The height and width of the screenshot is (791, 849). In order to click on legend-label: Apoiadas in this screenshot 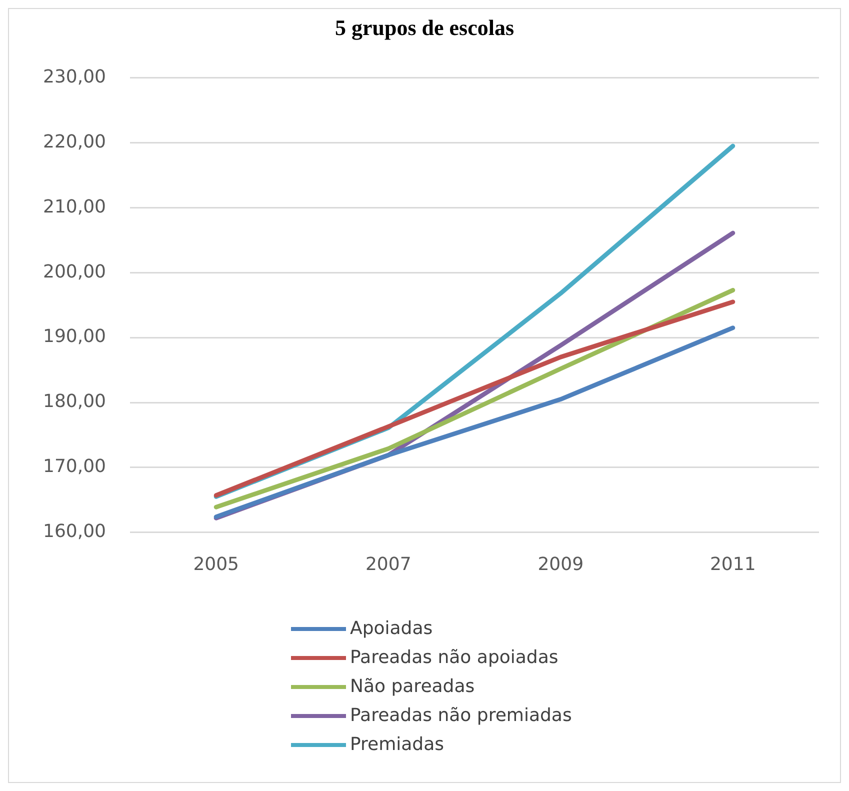, I will do `click(391, 628)`.